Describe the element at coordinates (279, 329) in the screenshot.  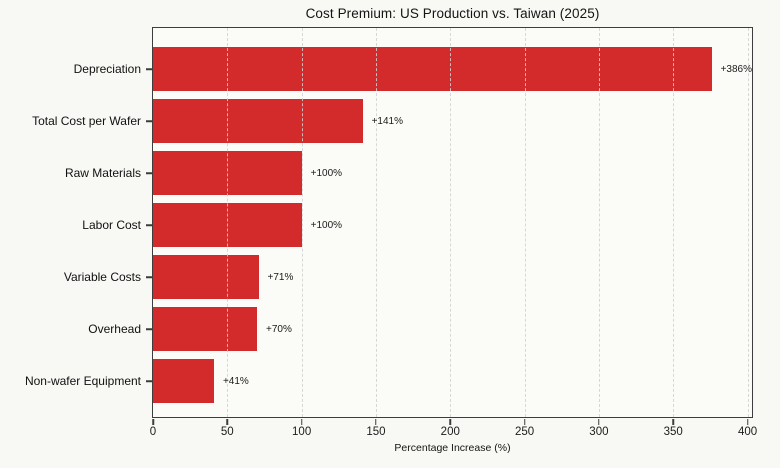
I see `value-label: +70%` at that location.